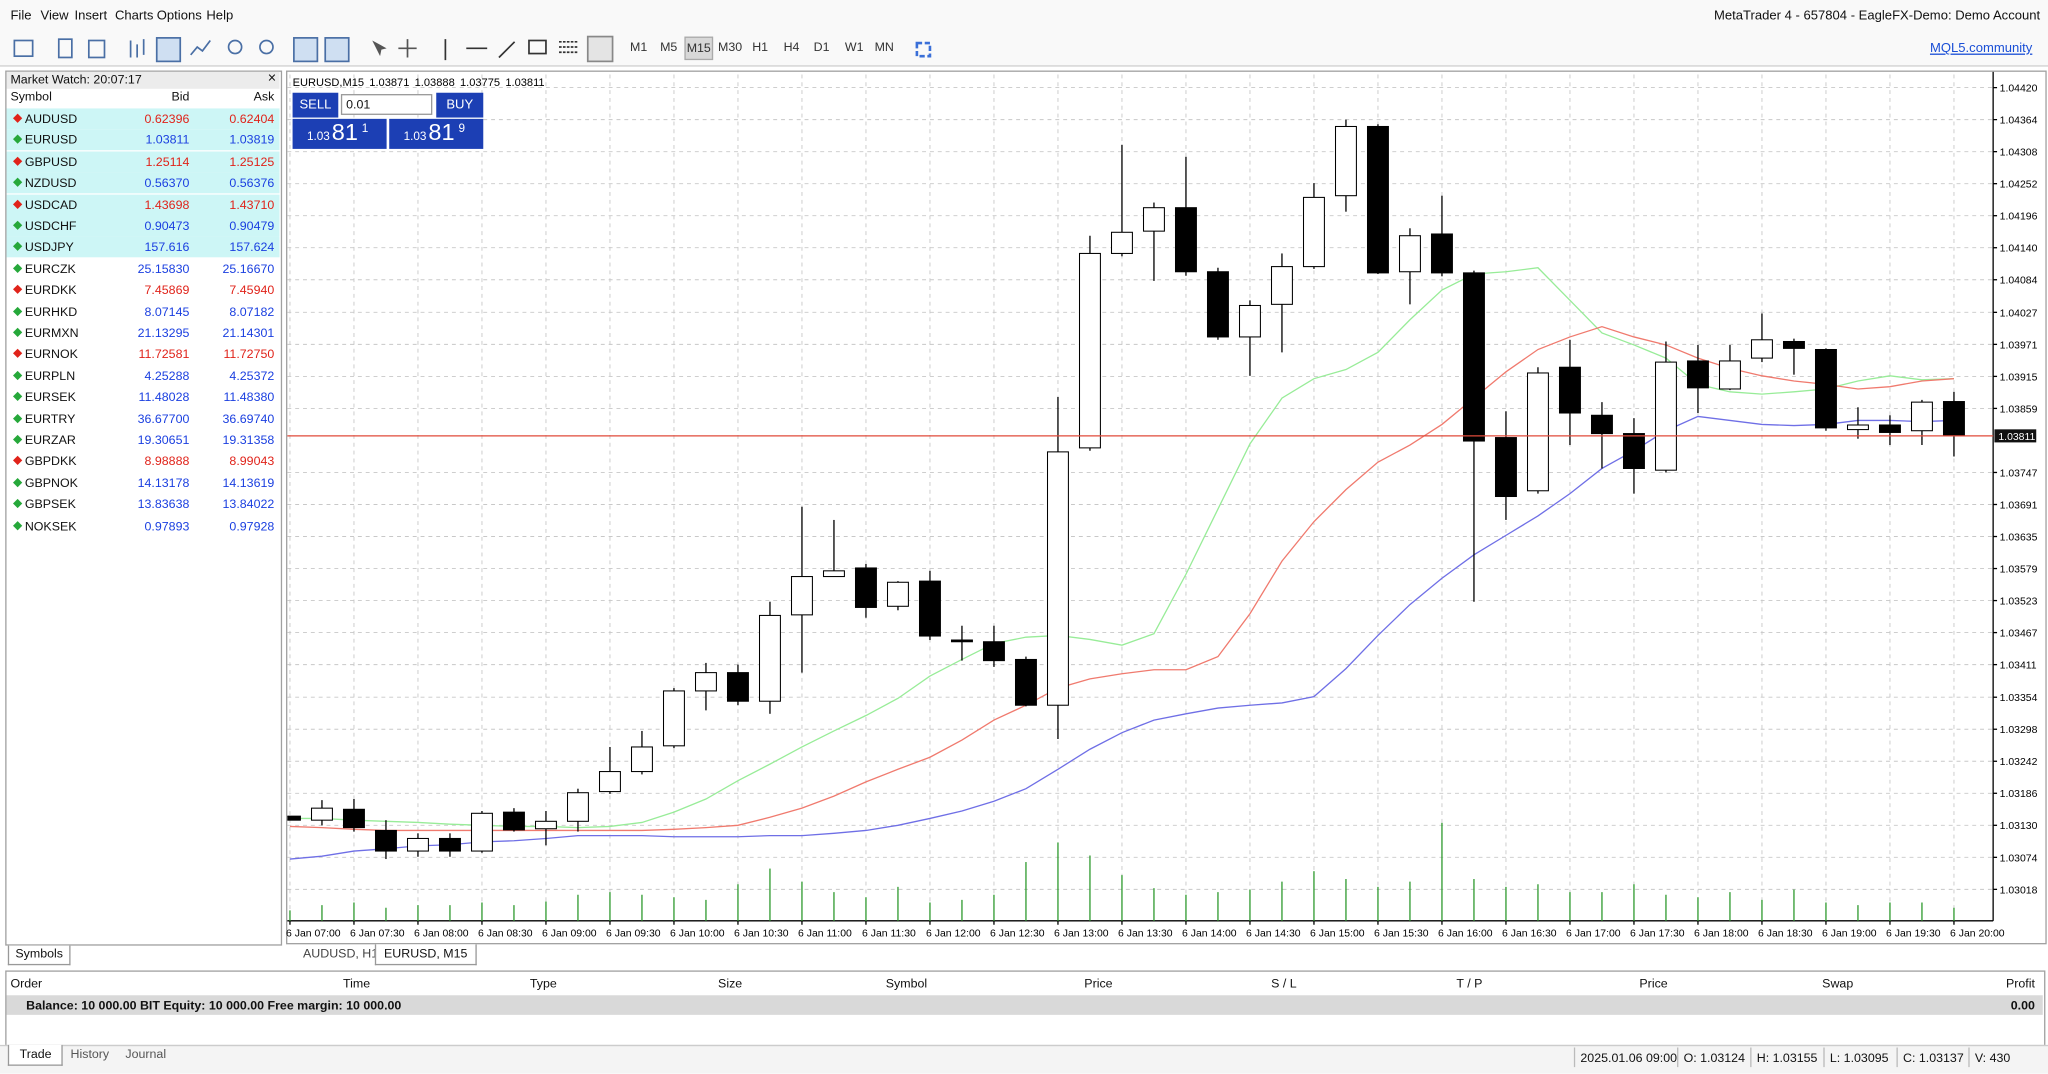 The width and height of the screenshot is (2048, 1074). What do you see at coordinates (49, 248) in the screenshot?
I see `symbol: USDJPY` at bounding box center [49, 248].